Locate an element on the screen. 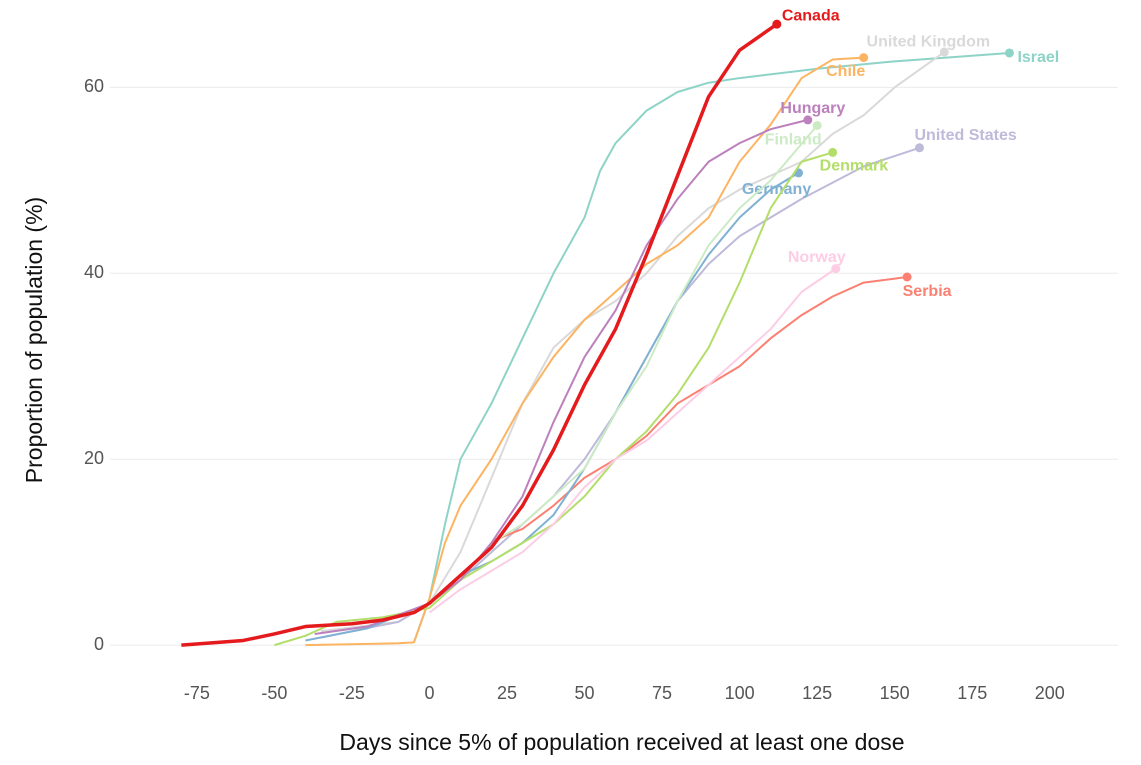 Image resolution: width=1141 pixels, height=765 pixels. x-tick-label: 75 is located at coordinates (662, 693).